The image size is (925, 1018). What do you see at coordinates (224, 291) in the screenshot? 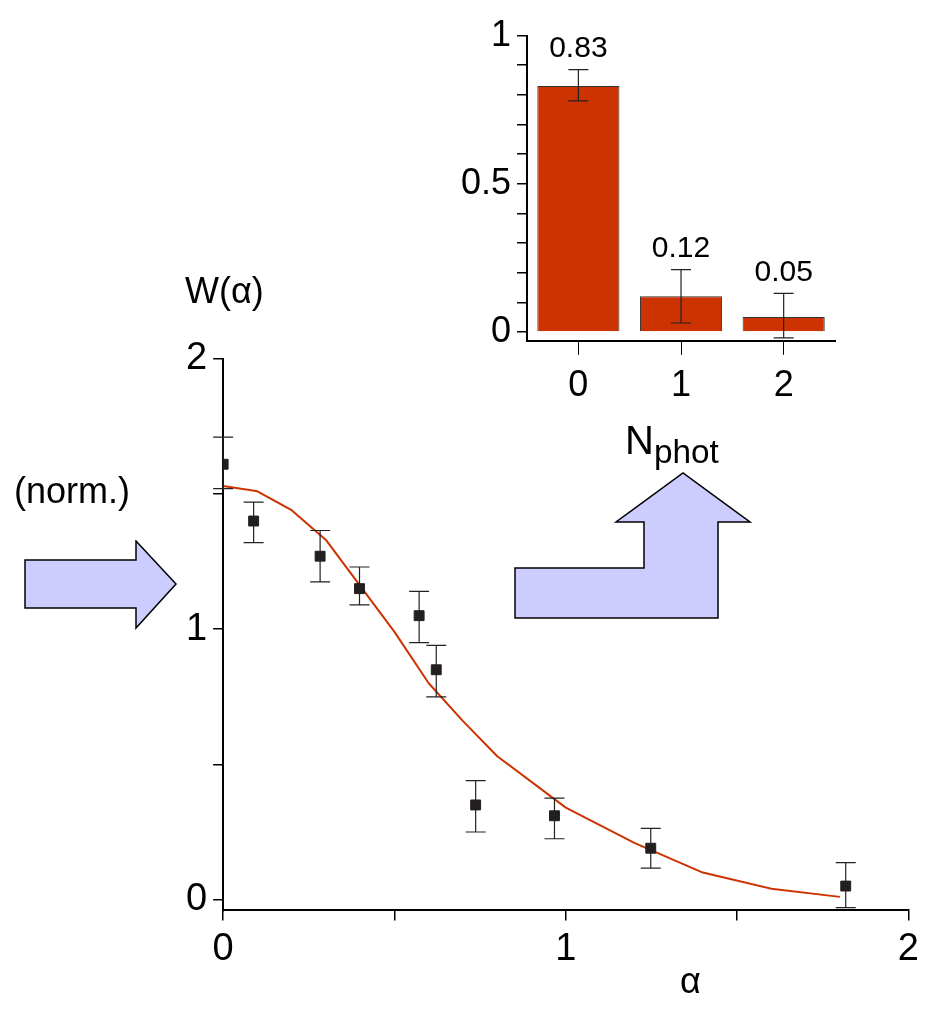
I see `y-axis-title: W(α)` at bounding box center [224, 291].